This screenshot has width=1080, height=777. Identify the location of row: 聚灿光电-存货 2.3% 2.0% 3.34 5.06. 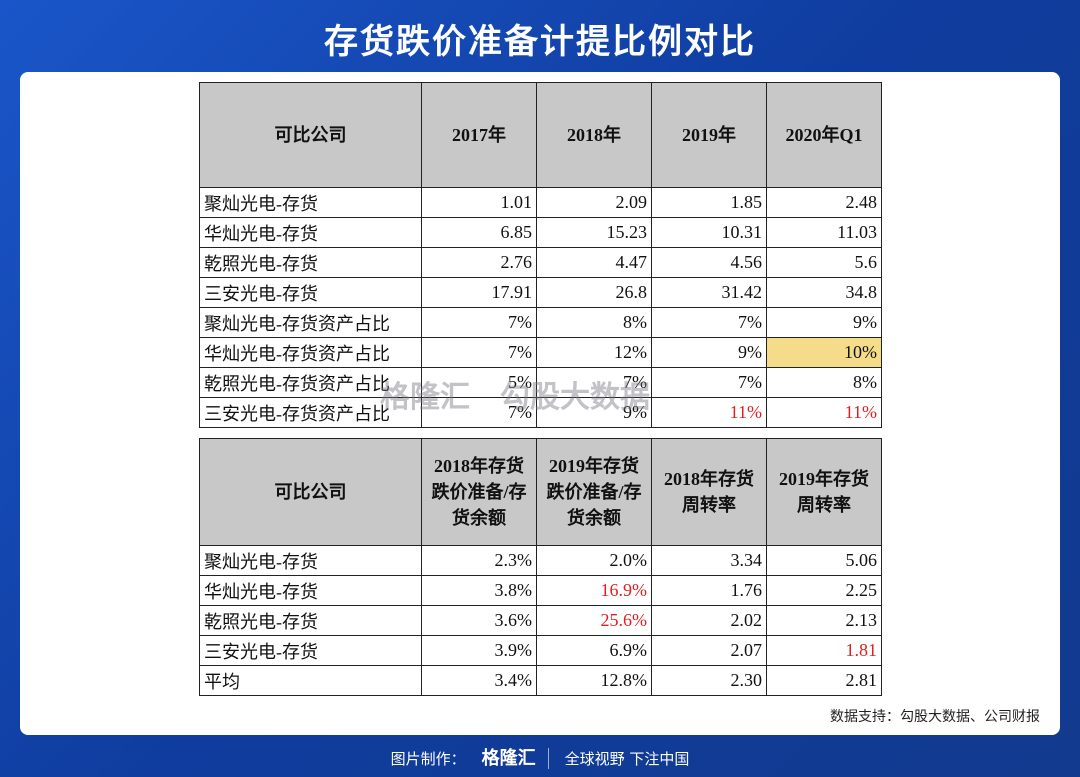
(540, 560).